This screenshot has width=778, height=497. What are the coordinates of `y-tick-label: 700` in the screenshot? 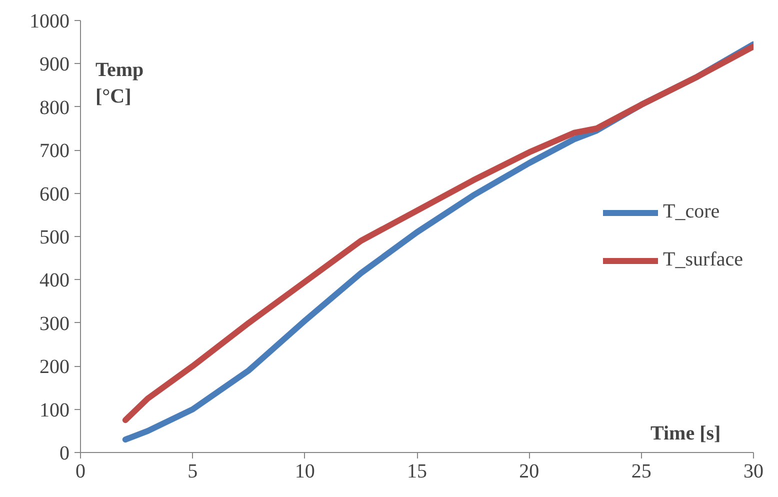 It's located at (55, 151).